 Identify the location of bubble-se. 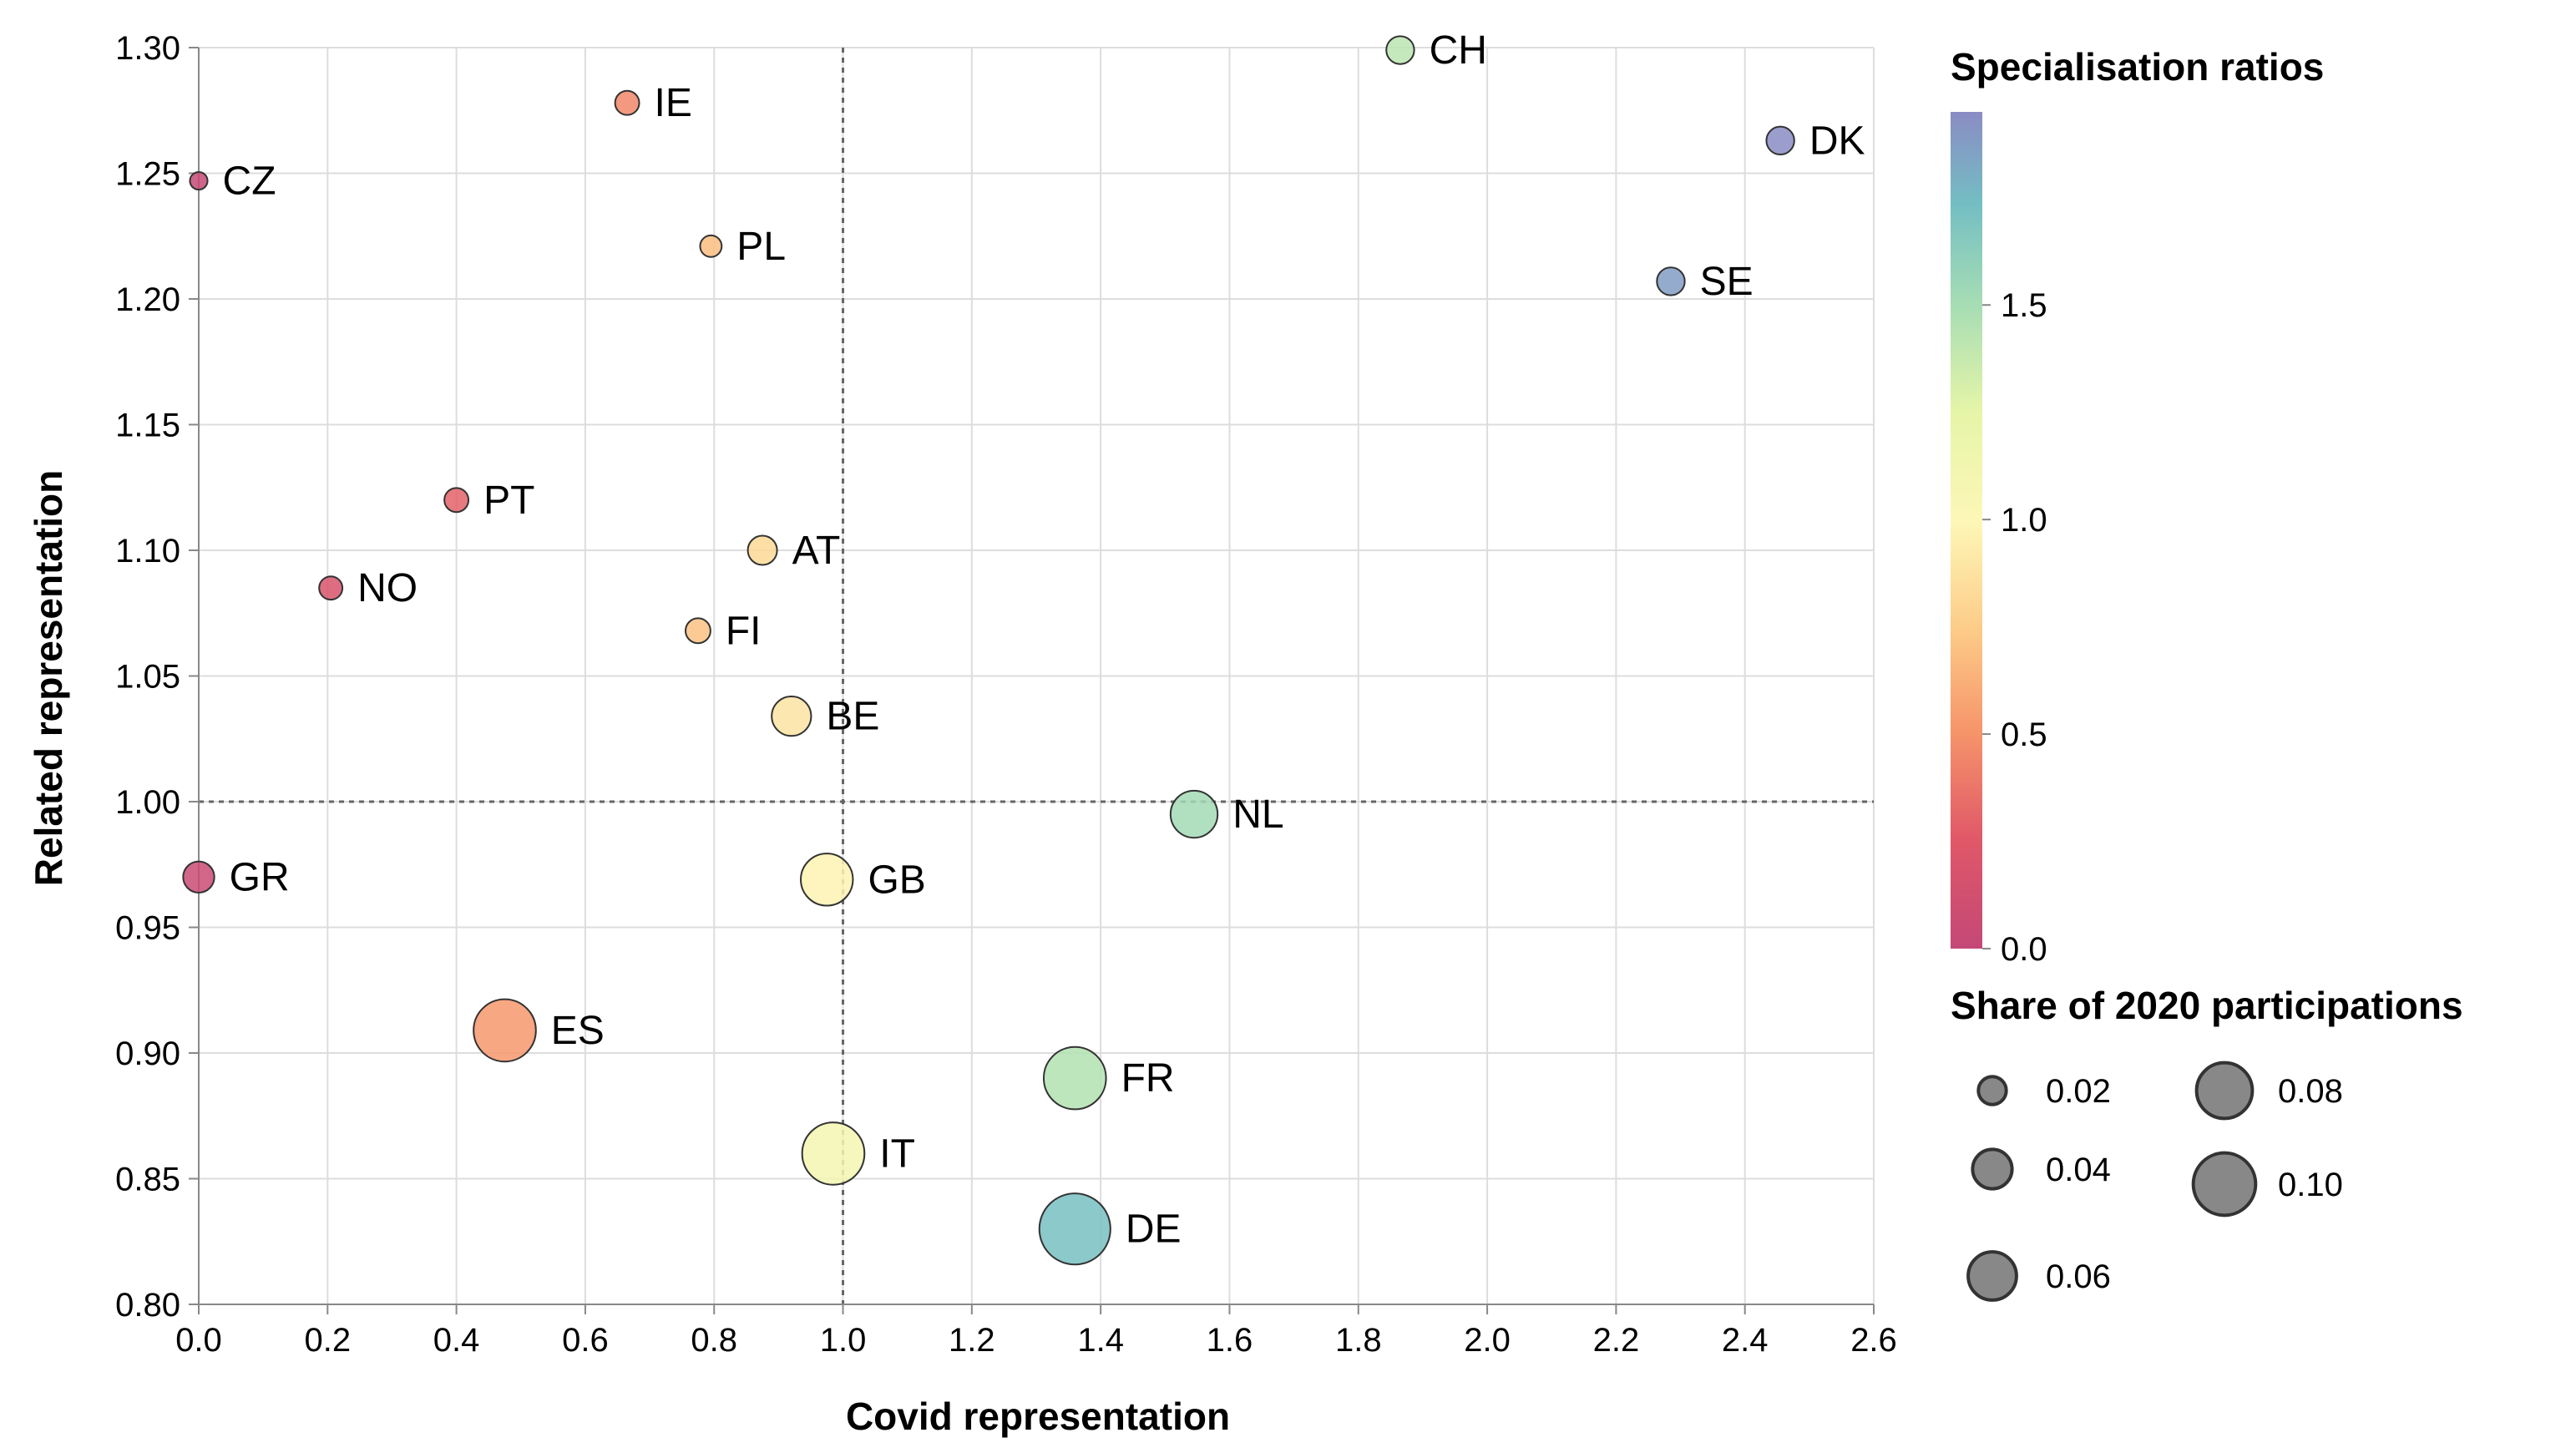
(1671, 281).